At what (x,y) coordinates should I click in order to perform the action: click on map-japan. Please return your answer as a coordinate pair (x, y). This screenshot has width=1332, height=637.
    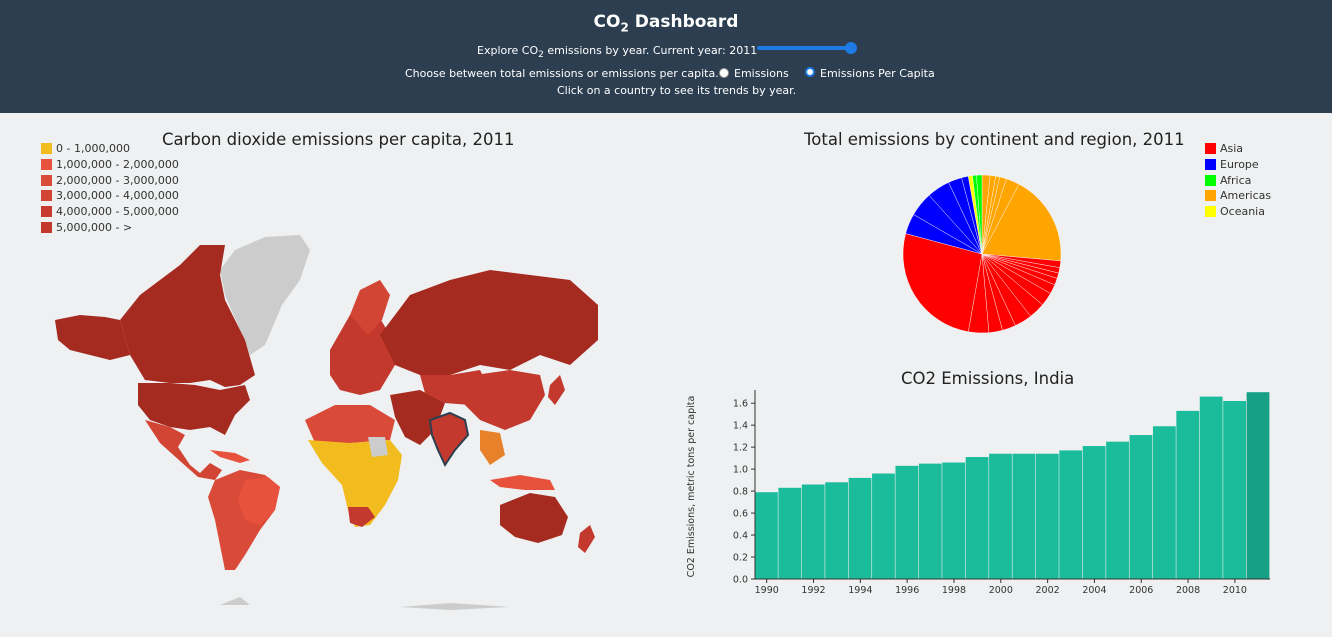
    Looking at the image, I should click on (556, 390).